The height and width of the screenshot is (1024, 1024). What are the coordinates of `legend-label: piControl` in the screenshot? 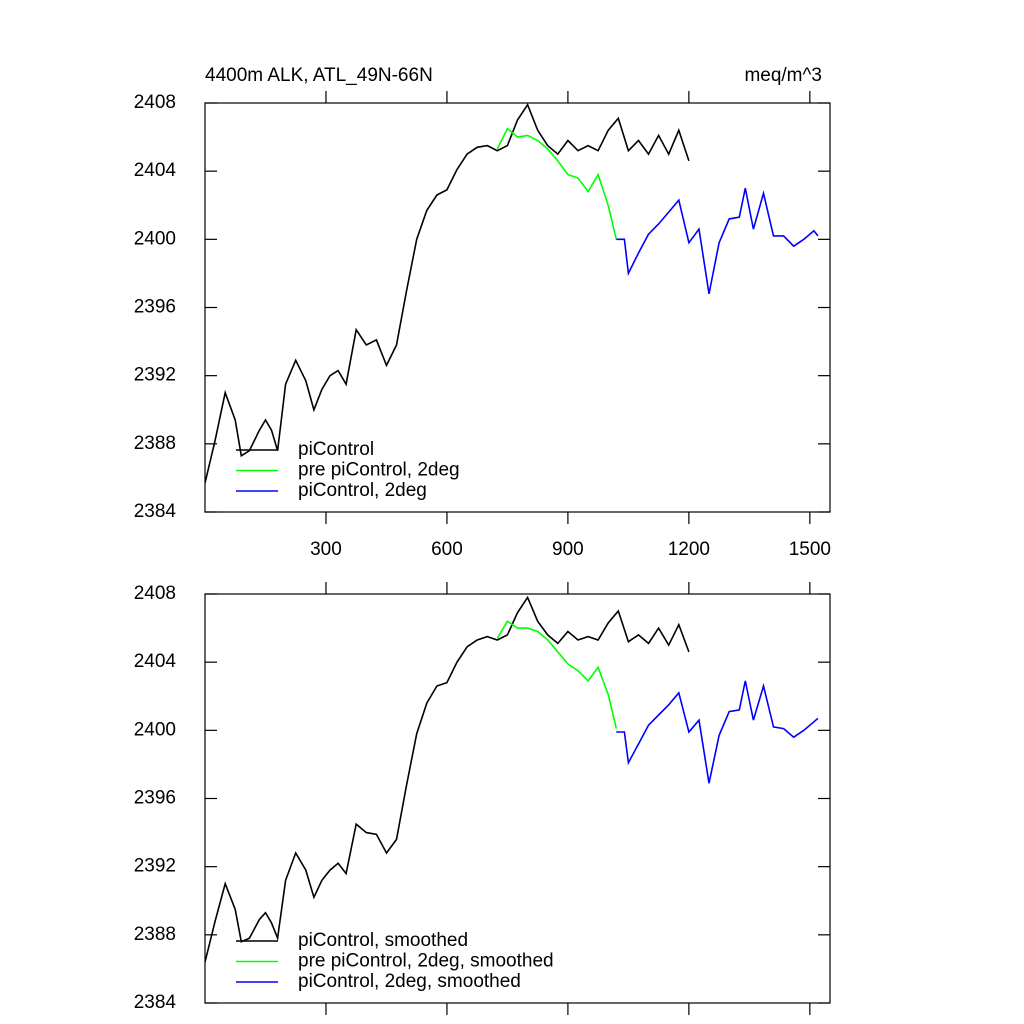 It's located at (336, 449).